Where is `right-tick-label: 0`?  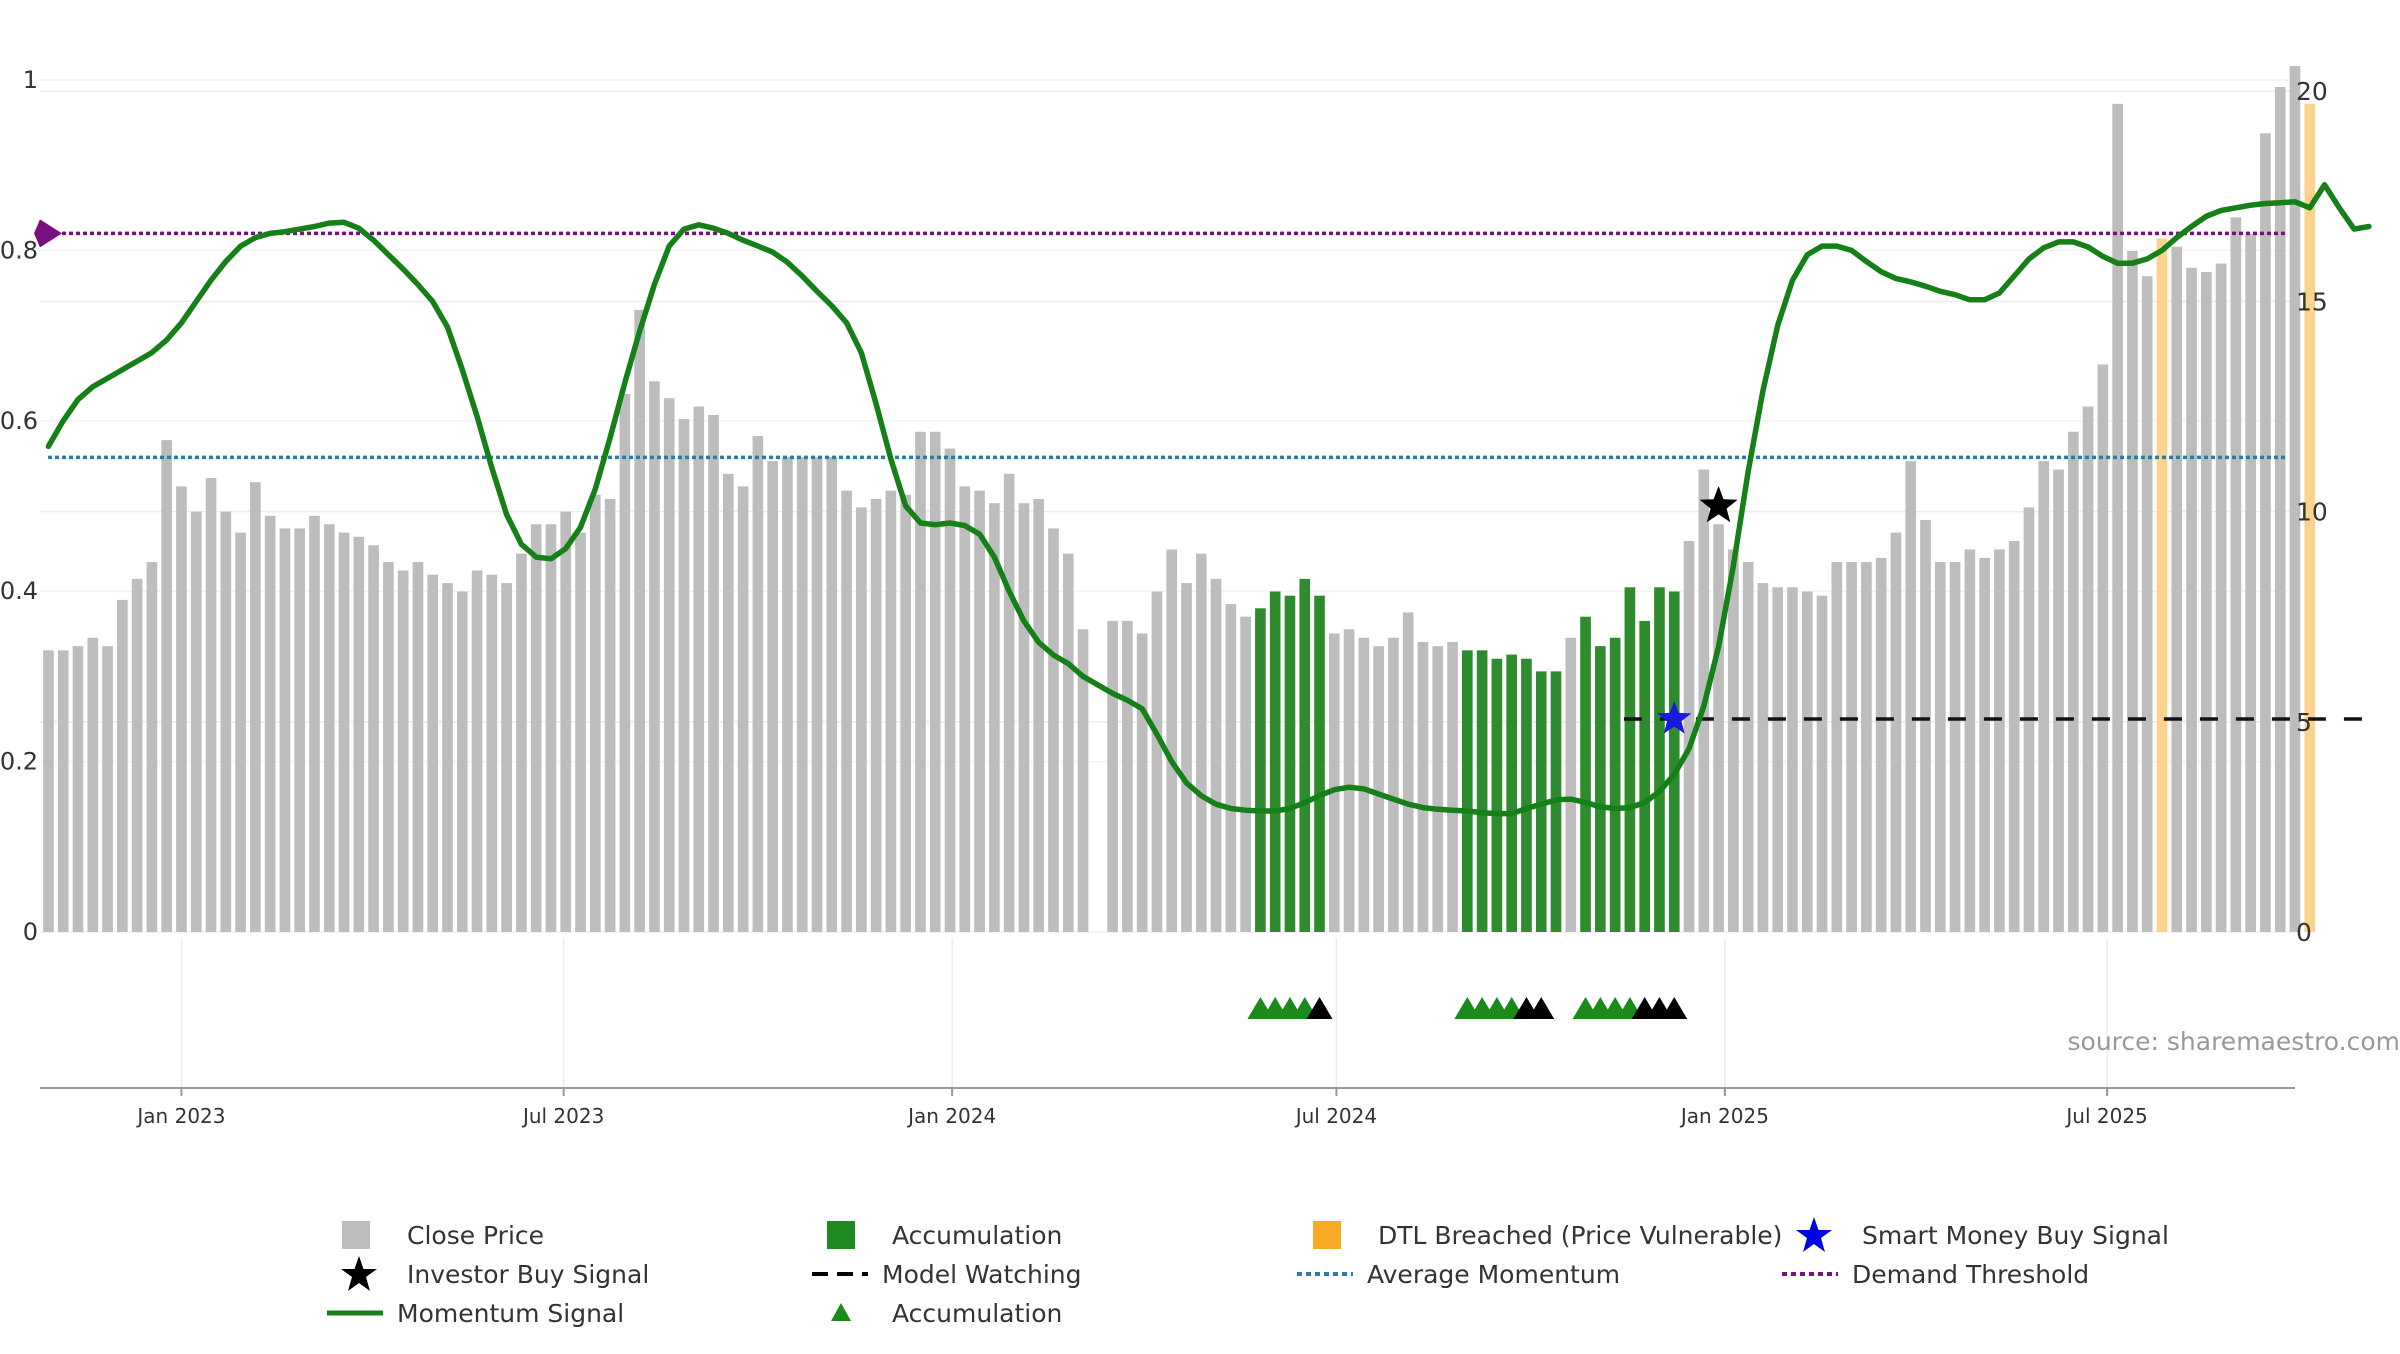
right-tick-label: 0 is located at coordinates (2304, 932).